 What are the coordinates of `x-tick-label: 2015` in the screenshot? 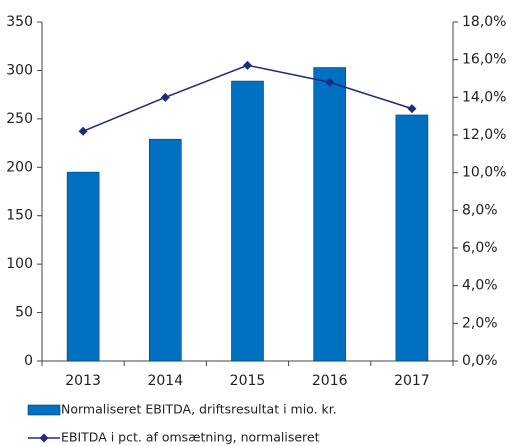 It's located at (248, 381).